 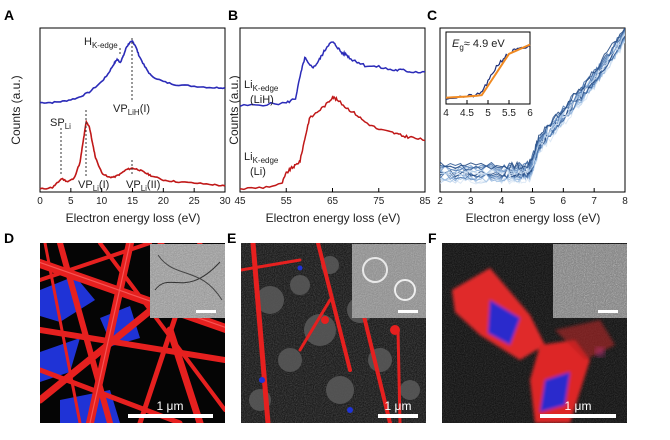 What do you see at coordinates (533, 201) in the screenshot?
I see `panel-c-tick-label: 5` at bounding box center [533, 201].